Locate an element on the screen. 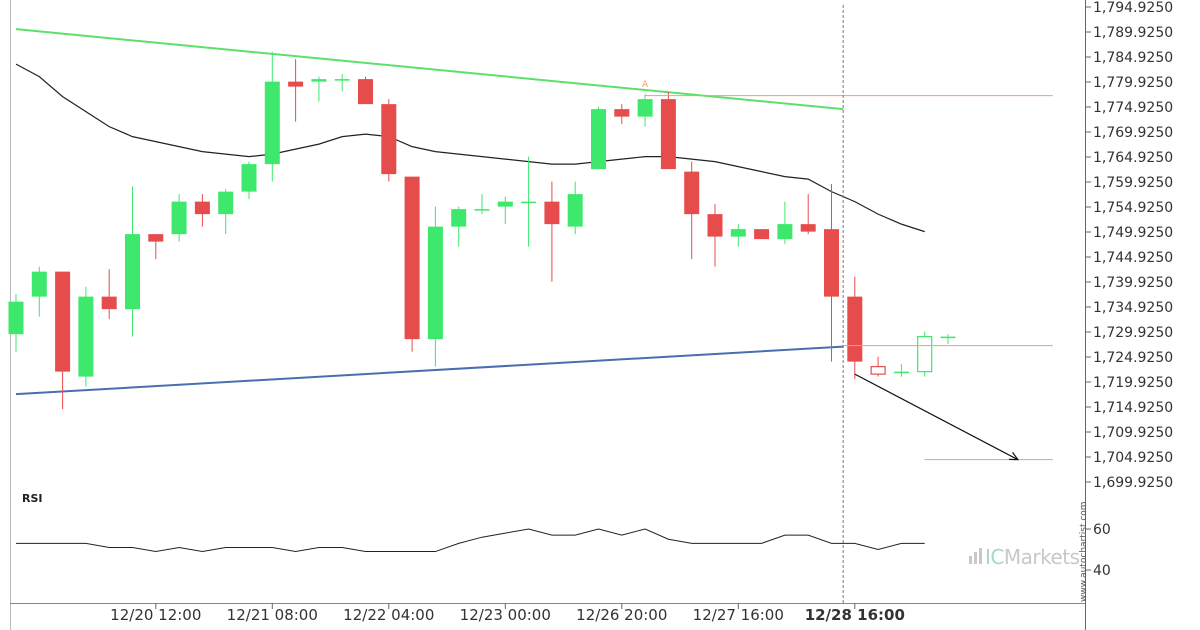 The width and height of the screenshot is (1200, 630). price-label: 1,699.9250 is located at coordinates (1133, 483).